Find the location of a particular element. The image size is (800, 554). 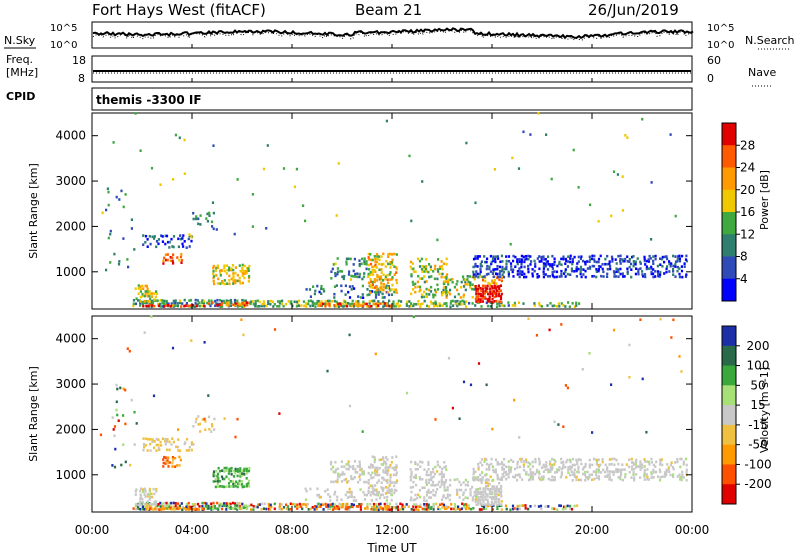

colorbar-tick-label: 16 is located at coordinates (747, 212).